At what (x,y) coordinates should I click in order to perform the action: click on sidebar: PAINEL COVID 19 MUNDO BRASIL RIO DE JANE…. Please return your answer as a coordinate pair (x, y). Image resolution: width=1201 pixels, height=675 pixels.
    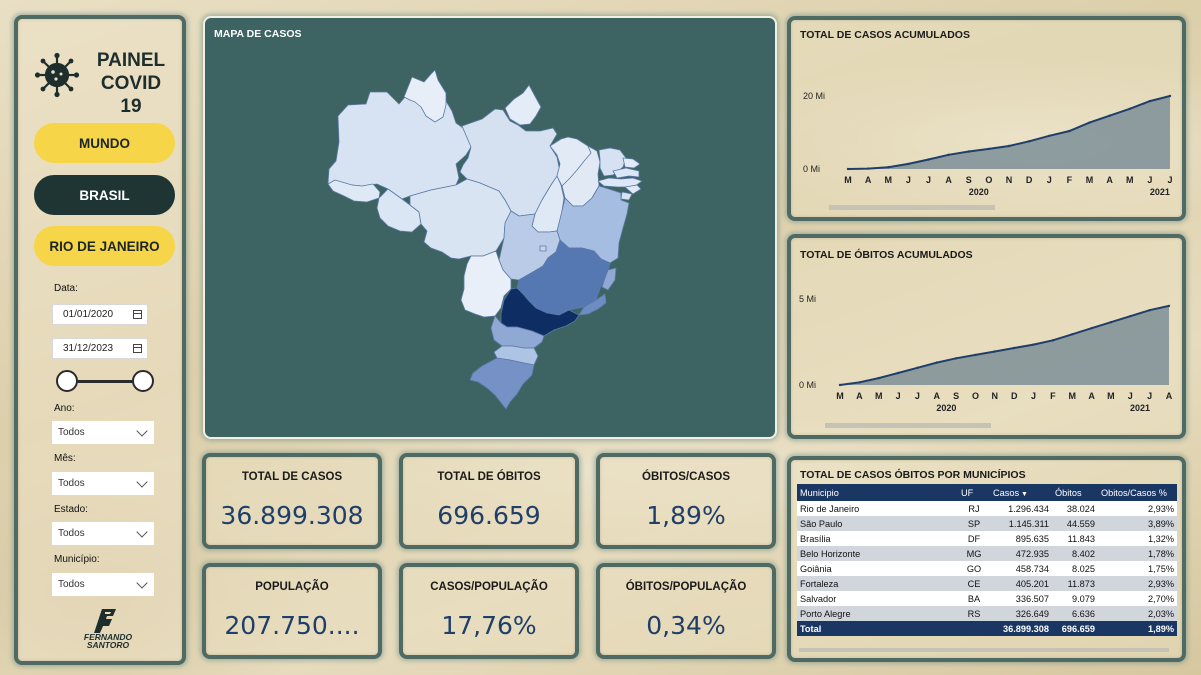
    Looking at the image, I should click on (100, 340).